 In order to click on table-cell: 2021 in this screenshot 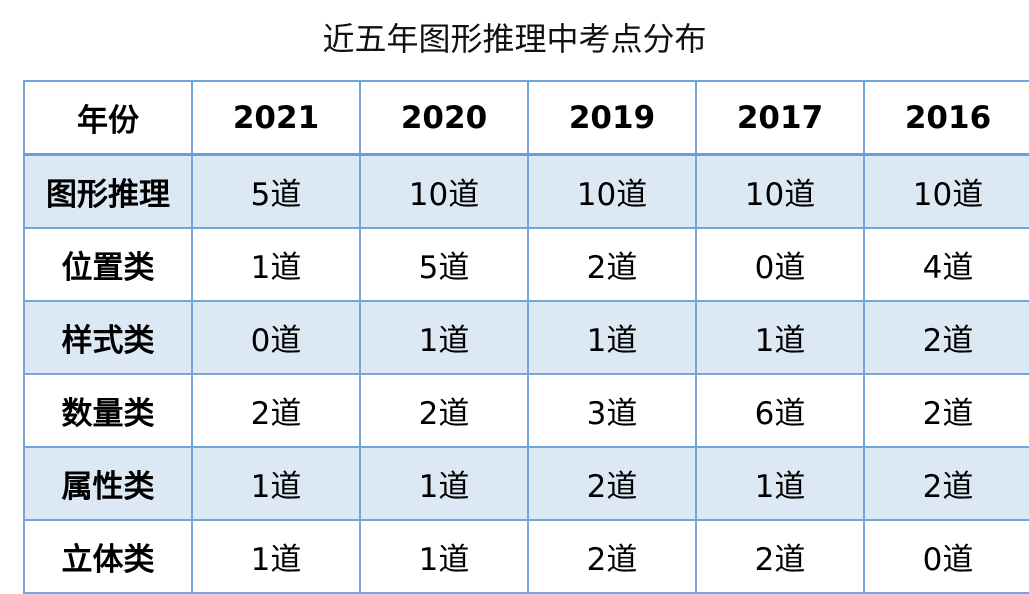, I will do `click(276, 118)`.